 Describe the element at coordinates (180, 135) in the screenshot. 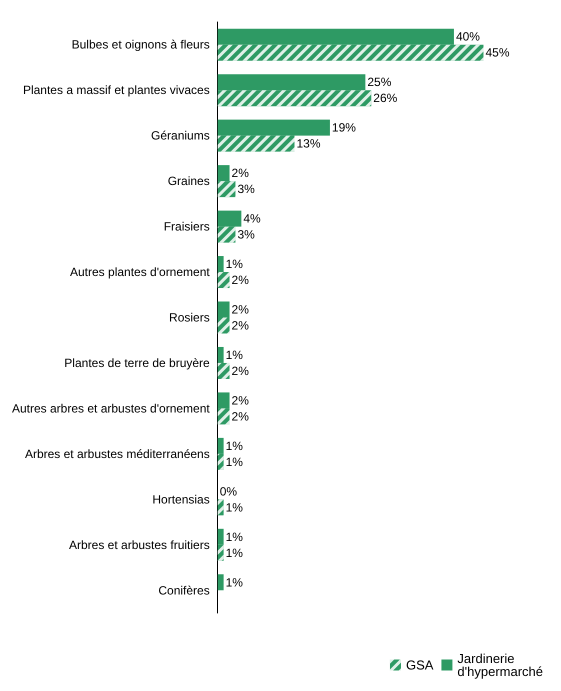

I see `y-tick-label: Géraniums` at that location.